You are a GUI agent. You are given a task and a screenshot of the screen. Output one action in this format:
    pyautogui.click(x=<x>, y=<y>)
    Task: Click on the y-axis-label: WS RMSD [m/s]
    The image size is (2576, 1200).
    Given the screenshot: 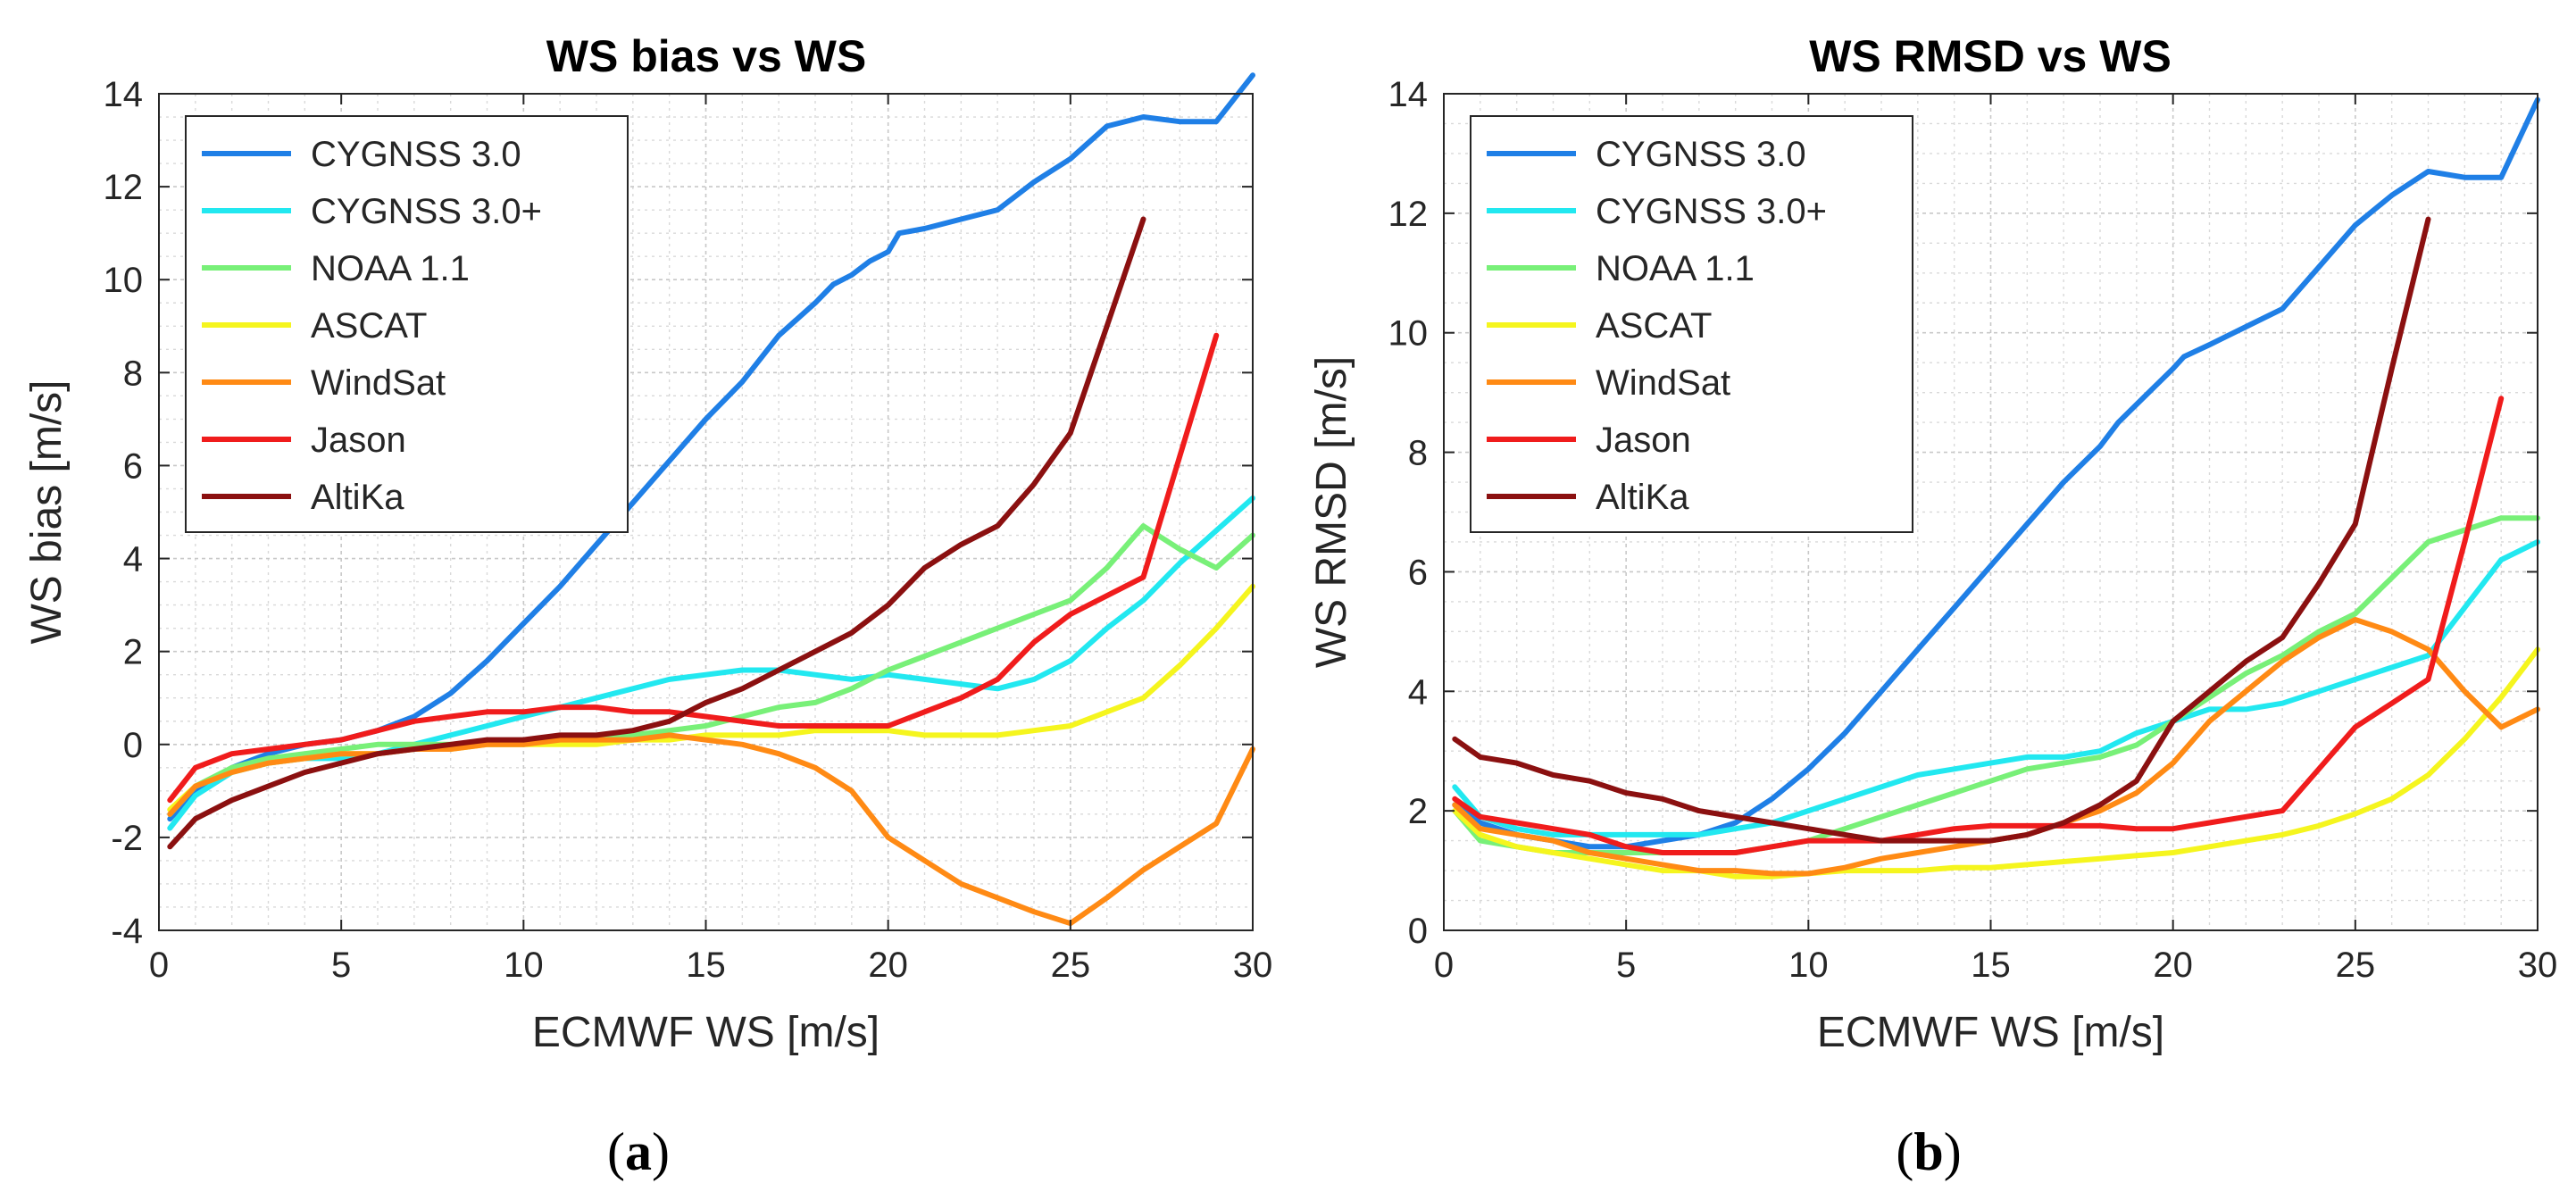 What is the action you would take?
    pyautogui.click(x=1331, y=512)
    